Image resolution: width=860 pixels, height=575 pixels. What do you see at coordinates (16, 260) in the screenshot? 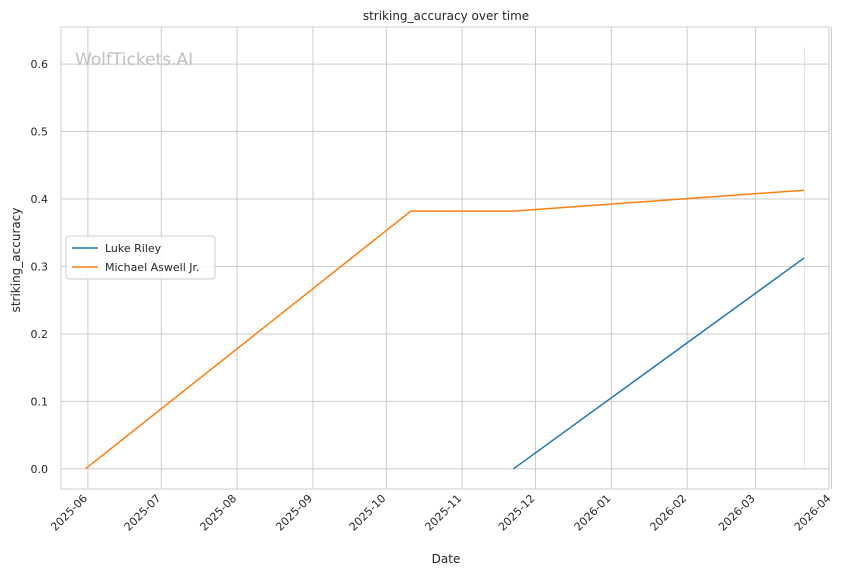
I see `y-axis-title: striking_accuracy` at bounding box center [16, 260].